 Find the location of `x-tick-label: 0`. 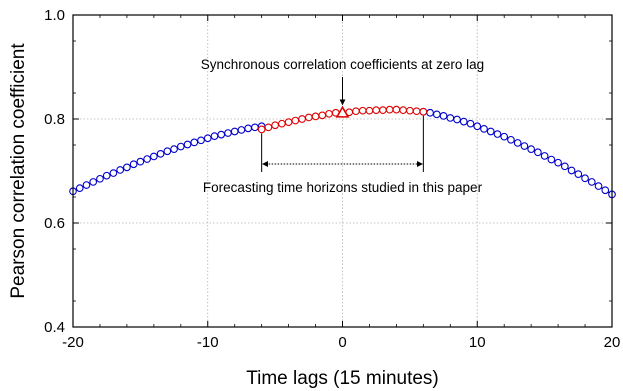

x-tick-label: 0 is located at coordinates (342, 342).